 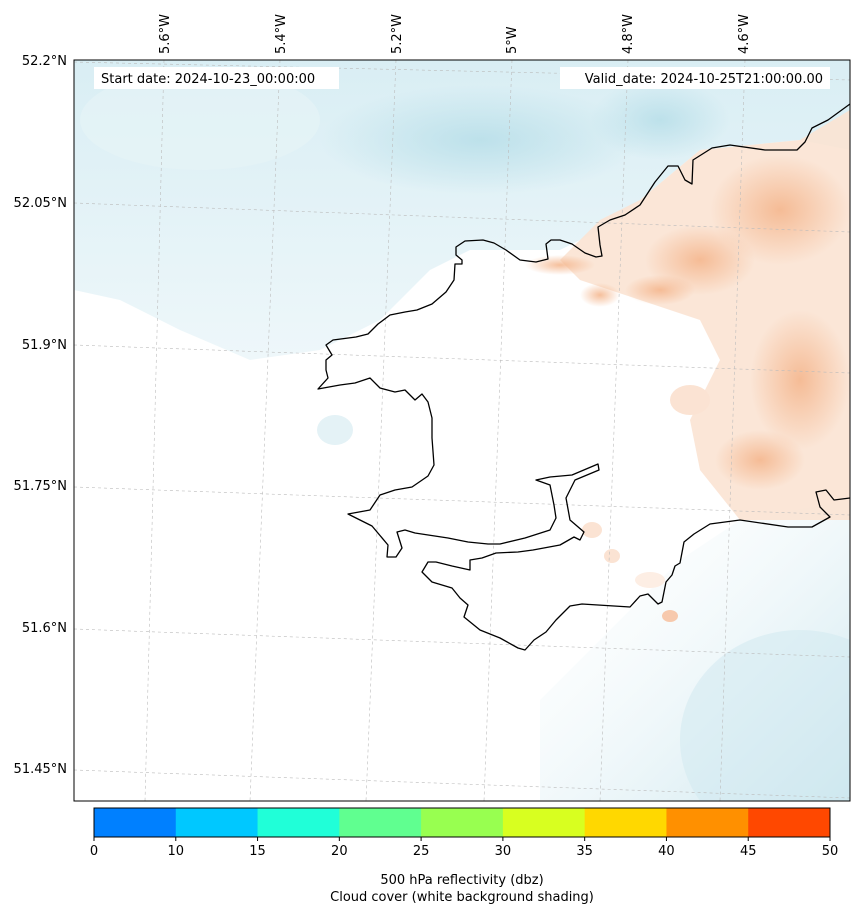 What do you see at coordinates (744, 34) in the screenshot?
I see `lon-tick-label: 4.6°W` at bounding box center [744, 34].